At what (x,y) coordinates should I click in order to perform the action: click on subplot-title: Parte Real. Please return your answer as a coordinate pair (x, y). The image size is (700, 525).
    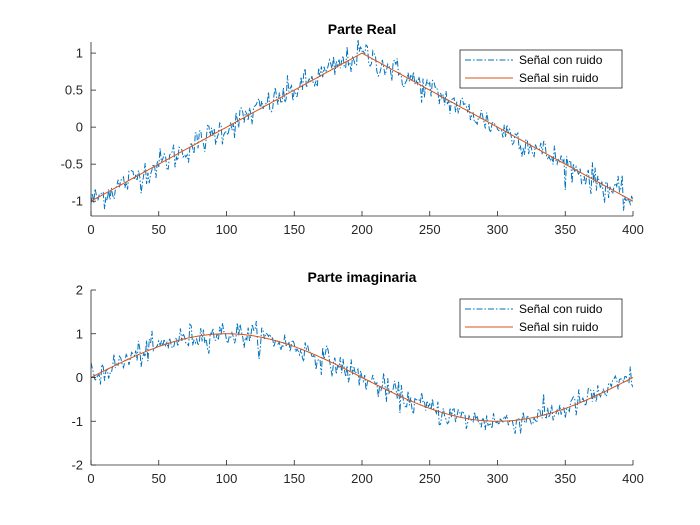
    Looking at the image, I should click on (362, 29).